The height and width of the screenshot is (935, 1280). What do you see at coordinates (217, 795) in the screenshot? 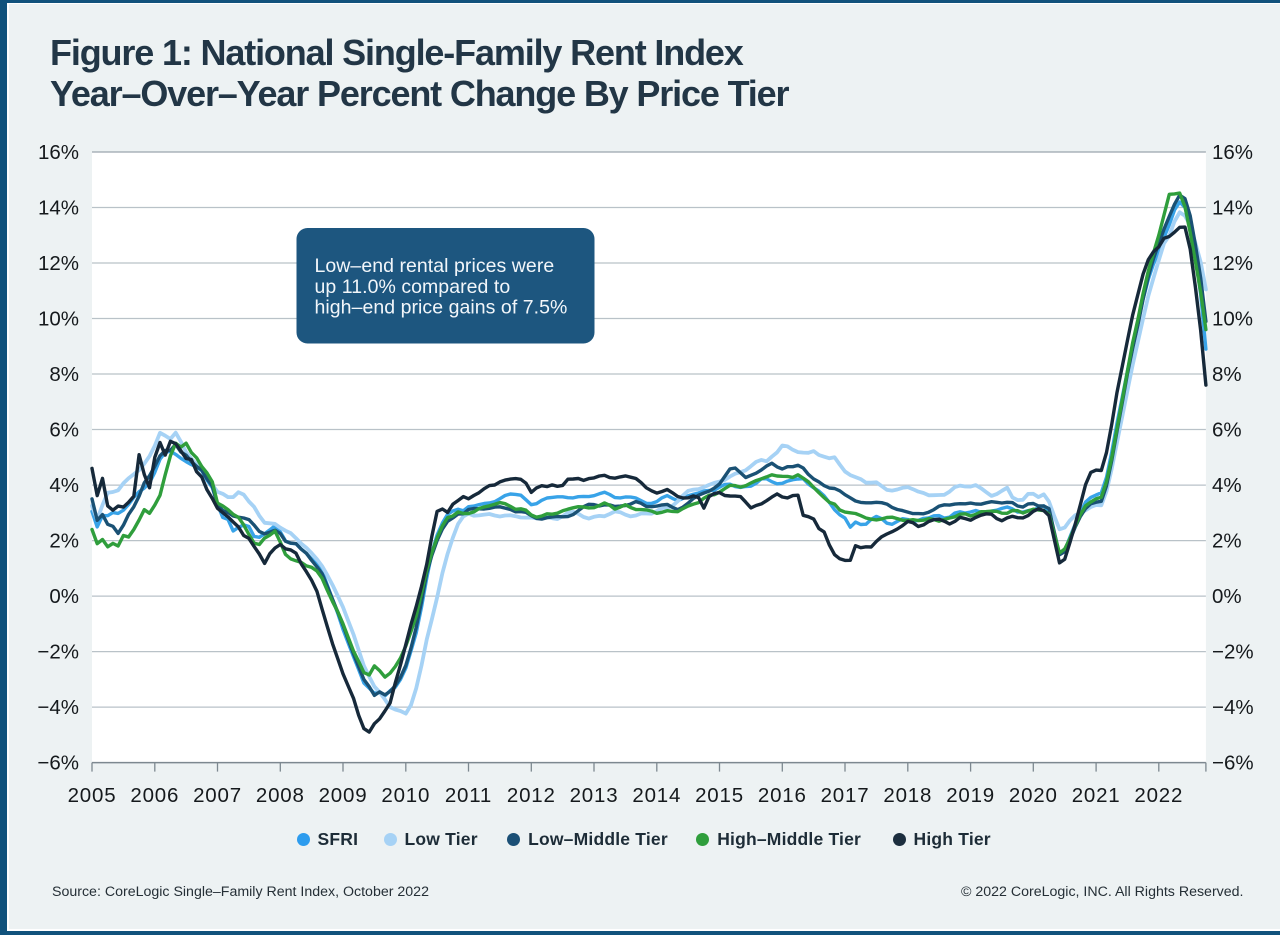
I see `svg-text: 2007` at bounding box center [217, 795].